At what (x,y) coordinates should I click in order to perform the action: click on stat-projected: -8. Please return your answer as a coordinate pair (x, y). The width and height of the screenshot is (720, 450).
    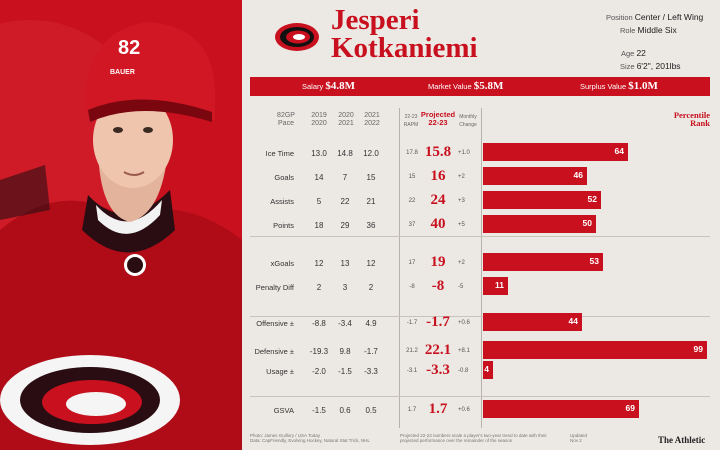
    Looking at the image, I should click on (438, 286).